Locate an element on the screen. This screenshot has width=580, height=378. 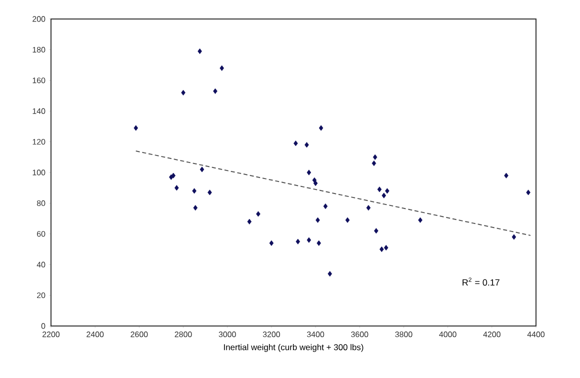
annotation: R$^{2}$ = 0.17 is located at coordinates (481, 282).